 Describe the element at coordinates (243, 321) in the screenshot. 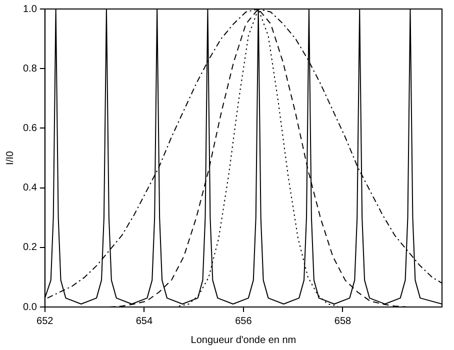

I see `x-tick-label: 656` at that location.